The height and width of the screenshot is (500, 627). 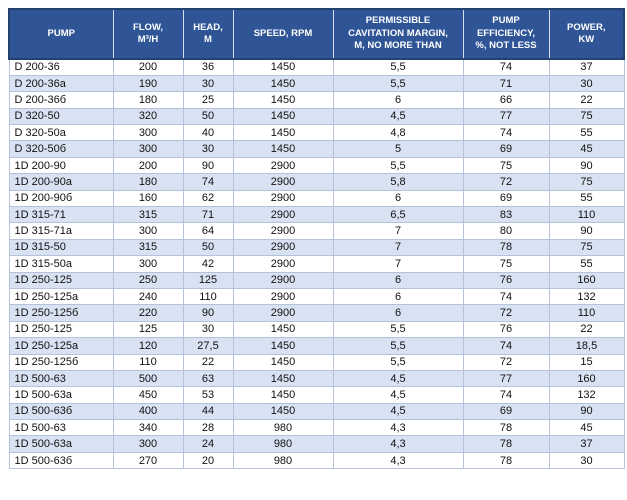 What do you see at coordinates (208, 100) in the screenshot?
I see `cell-head: 25` at bounding box center [208, 100].